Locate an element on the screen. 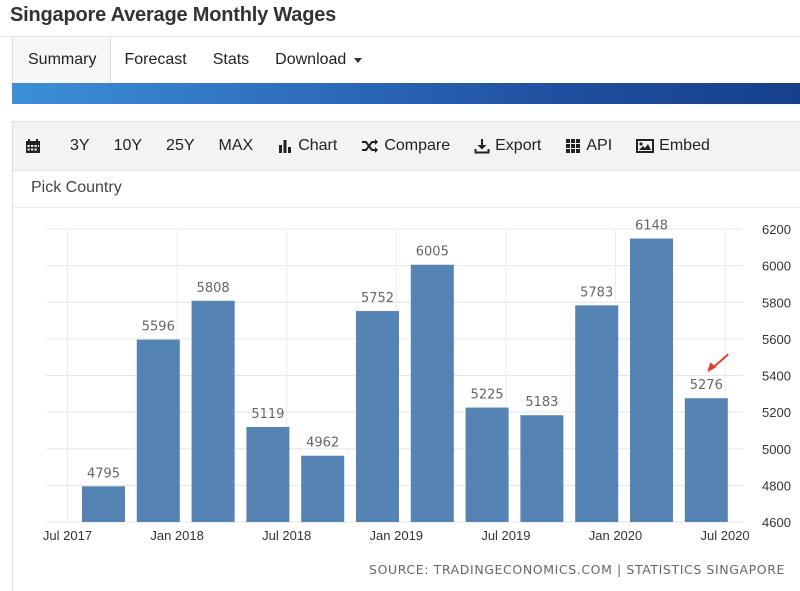 This screenshot has height=591, width=800. bar-value-label: 6148 is located at coordinates (651, 226).